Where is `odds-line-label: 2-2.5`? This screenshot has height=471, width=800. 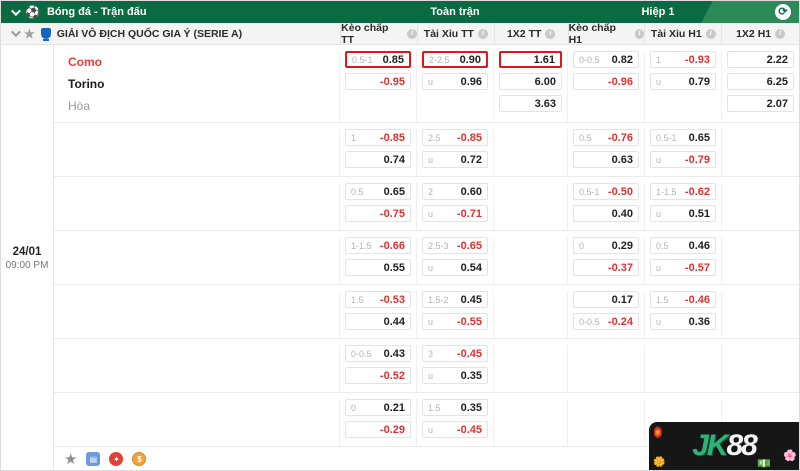
odds-line-label: 2-2.5 is located at coordinates (439, 59).